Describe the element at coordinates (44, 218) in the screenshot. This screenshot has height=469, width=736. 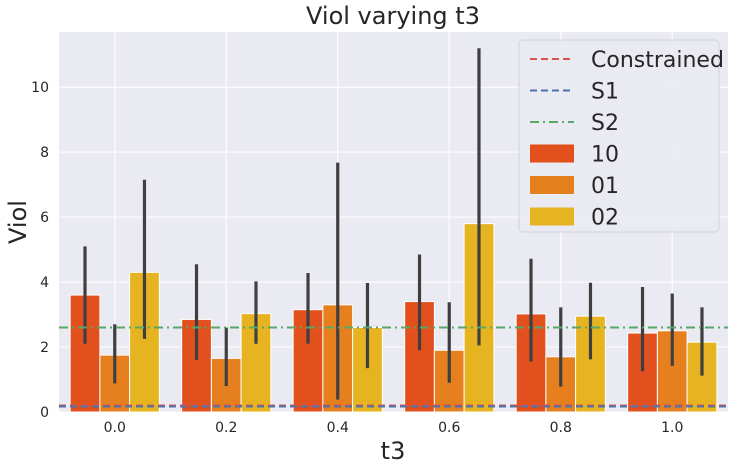
I see `y-tick-label: 6` at that location.